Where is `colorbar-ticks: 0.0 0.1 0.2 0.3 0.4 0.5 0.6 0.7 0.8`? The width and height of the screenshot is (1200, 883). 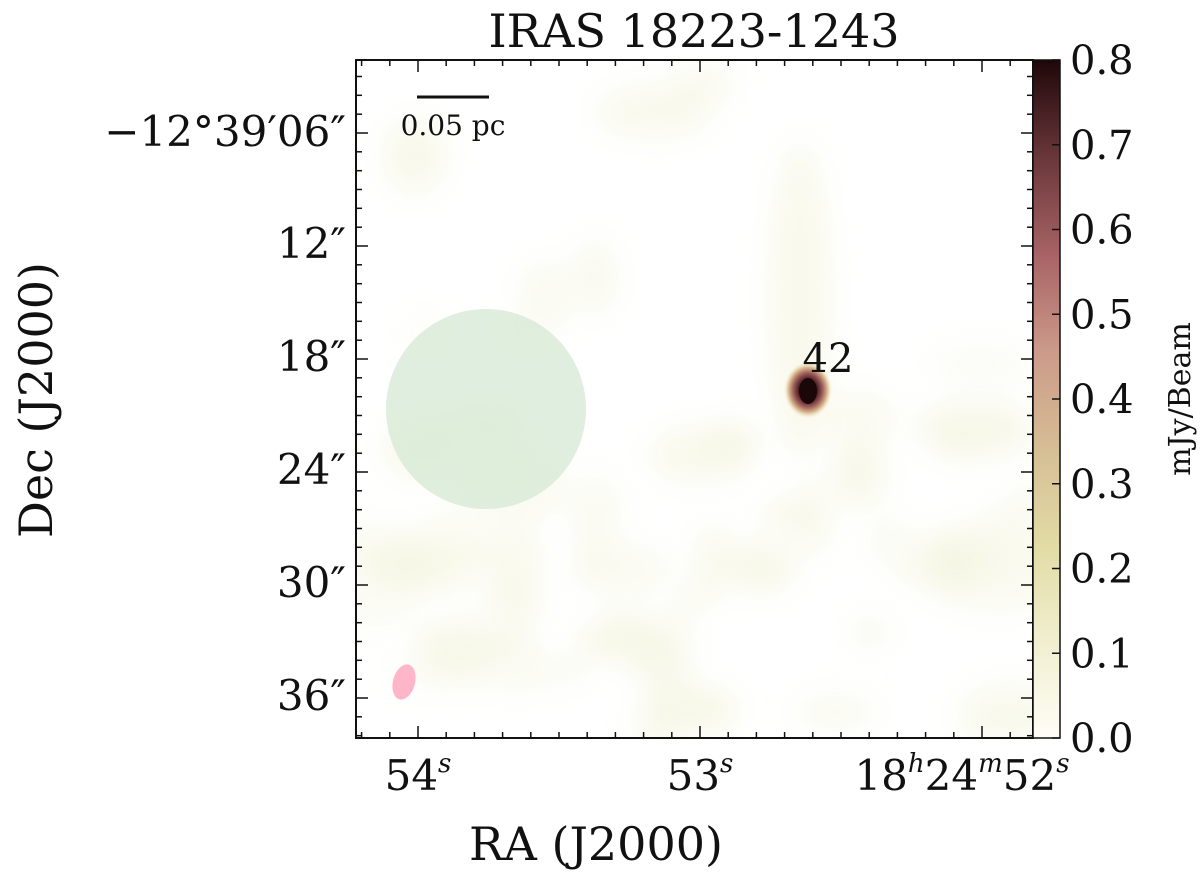
colorbar-ticks: 0.0 0.1 0.2 0.3 0.4 0.5 0.6 0.7 0.8 is located at coordinates (1093, 400).